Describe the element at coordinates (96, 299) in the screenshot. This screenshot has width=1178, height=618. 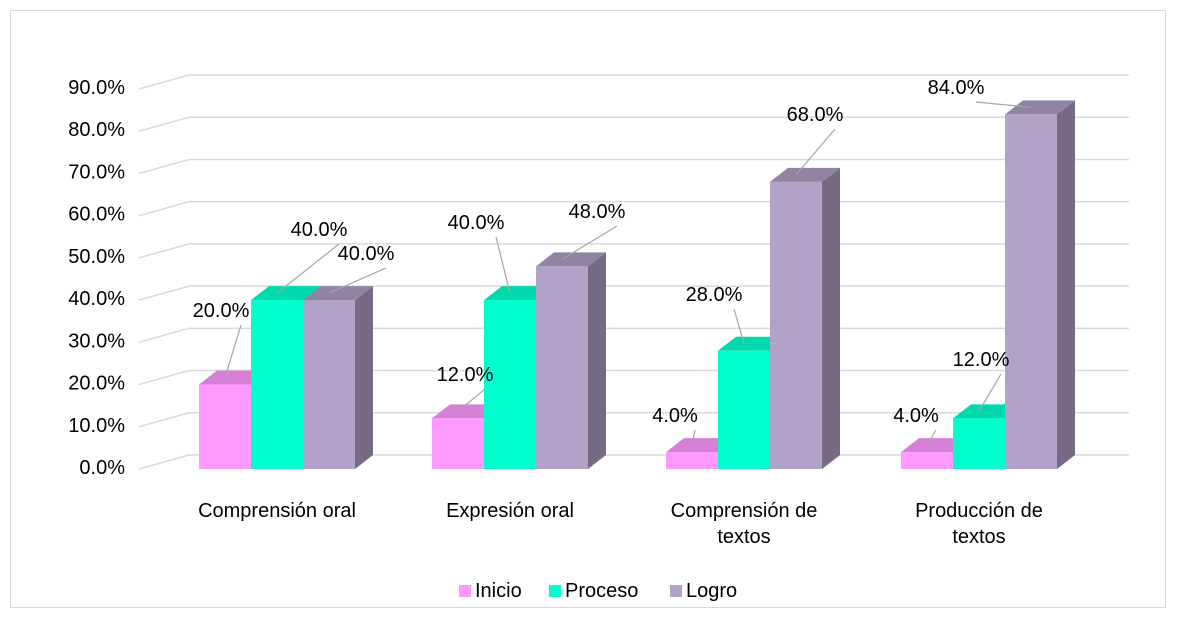
I see `y-tick-label: 40.0%` at that location.